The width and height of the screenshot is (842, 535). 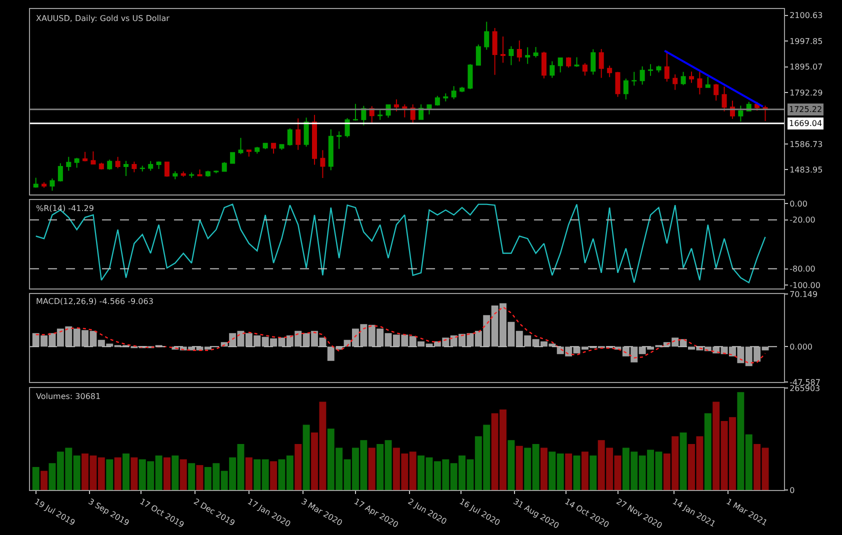 I want to click on x-tick-label: 2 Dec 2019, so click(x=214, y=512).